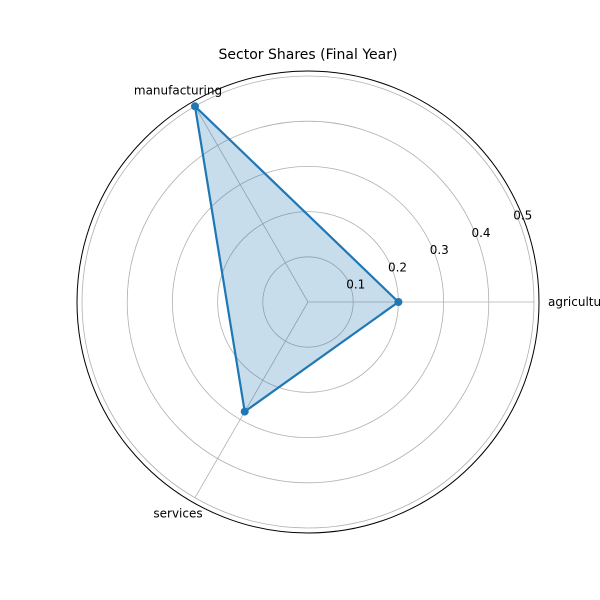  What do you see at coordinates (308, 55) in the screenshot?
I see `chart-title: Sector Shares (Final Year)` at bounding box center [308, 55].